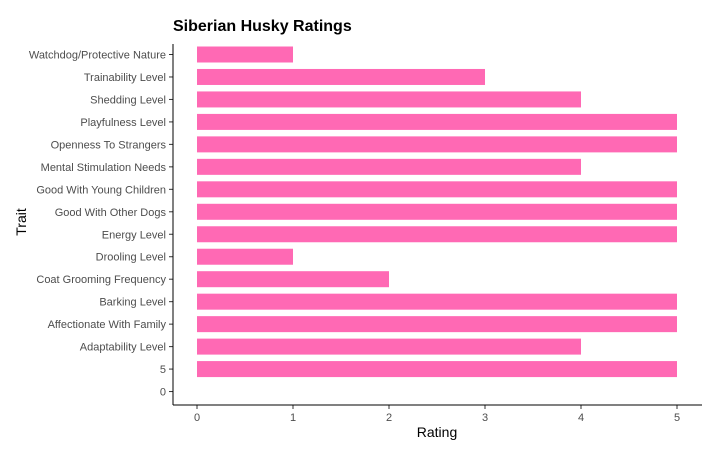 This screenshot has width=717, height=453. Describe the element at coordinates (125, 78) in the screenshot. I see `y-tick-label-trainability-level: Trainability Level` at that location.